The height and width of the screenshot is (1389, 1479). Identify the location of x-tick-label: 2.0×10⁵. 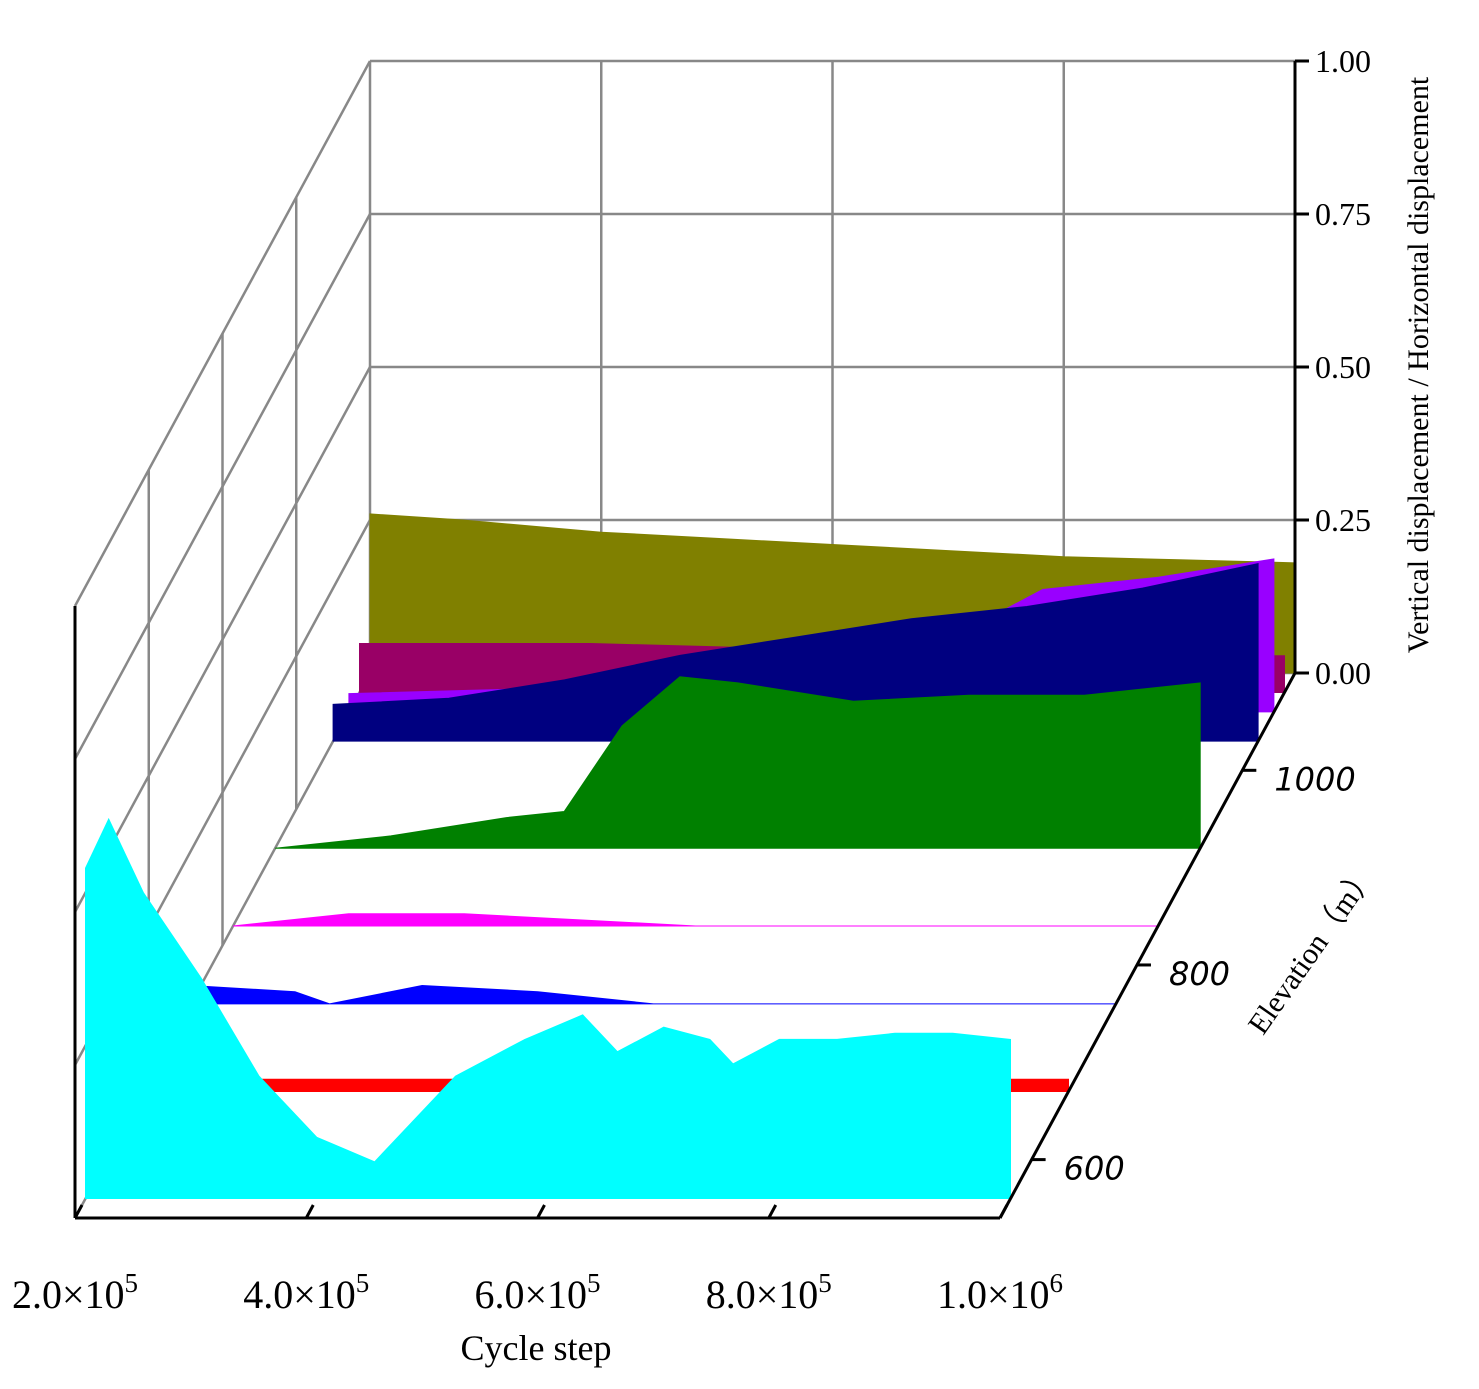
(75, 1292).